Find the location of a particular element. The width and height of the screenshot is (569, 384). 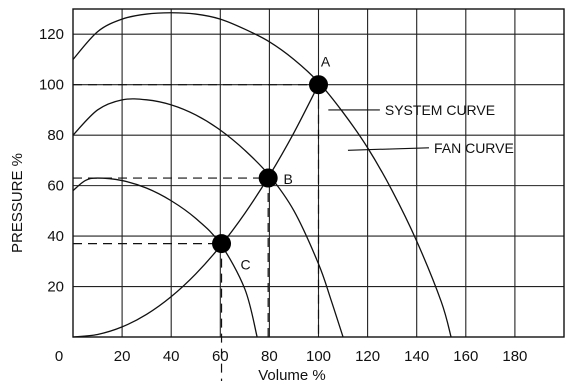

y-tick-label: 60 is located at coordinates (55, 186).